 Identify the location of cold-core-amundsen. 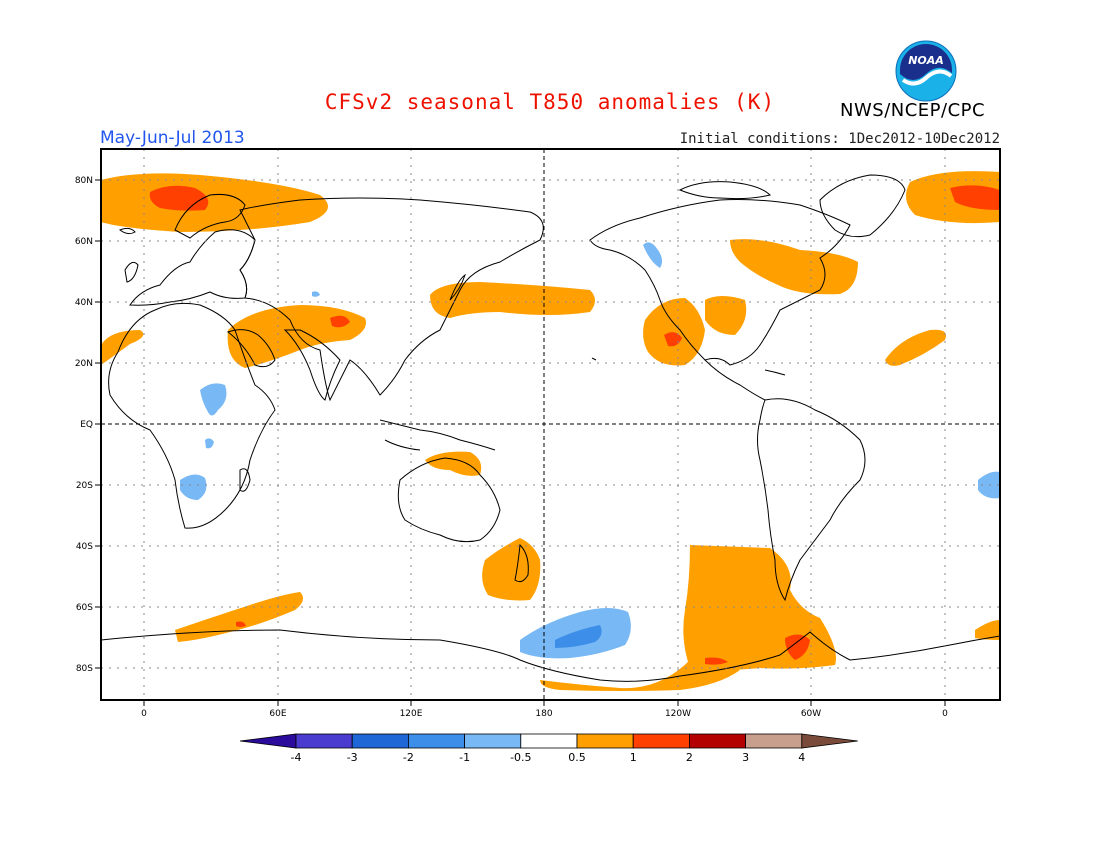
(578, 636).